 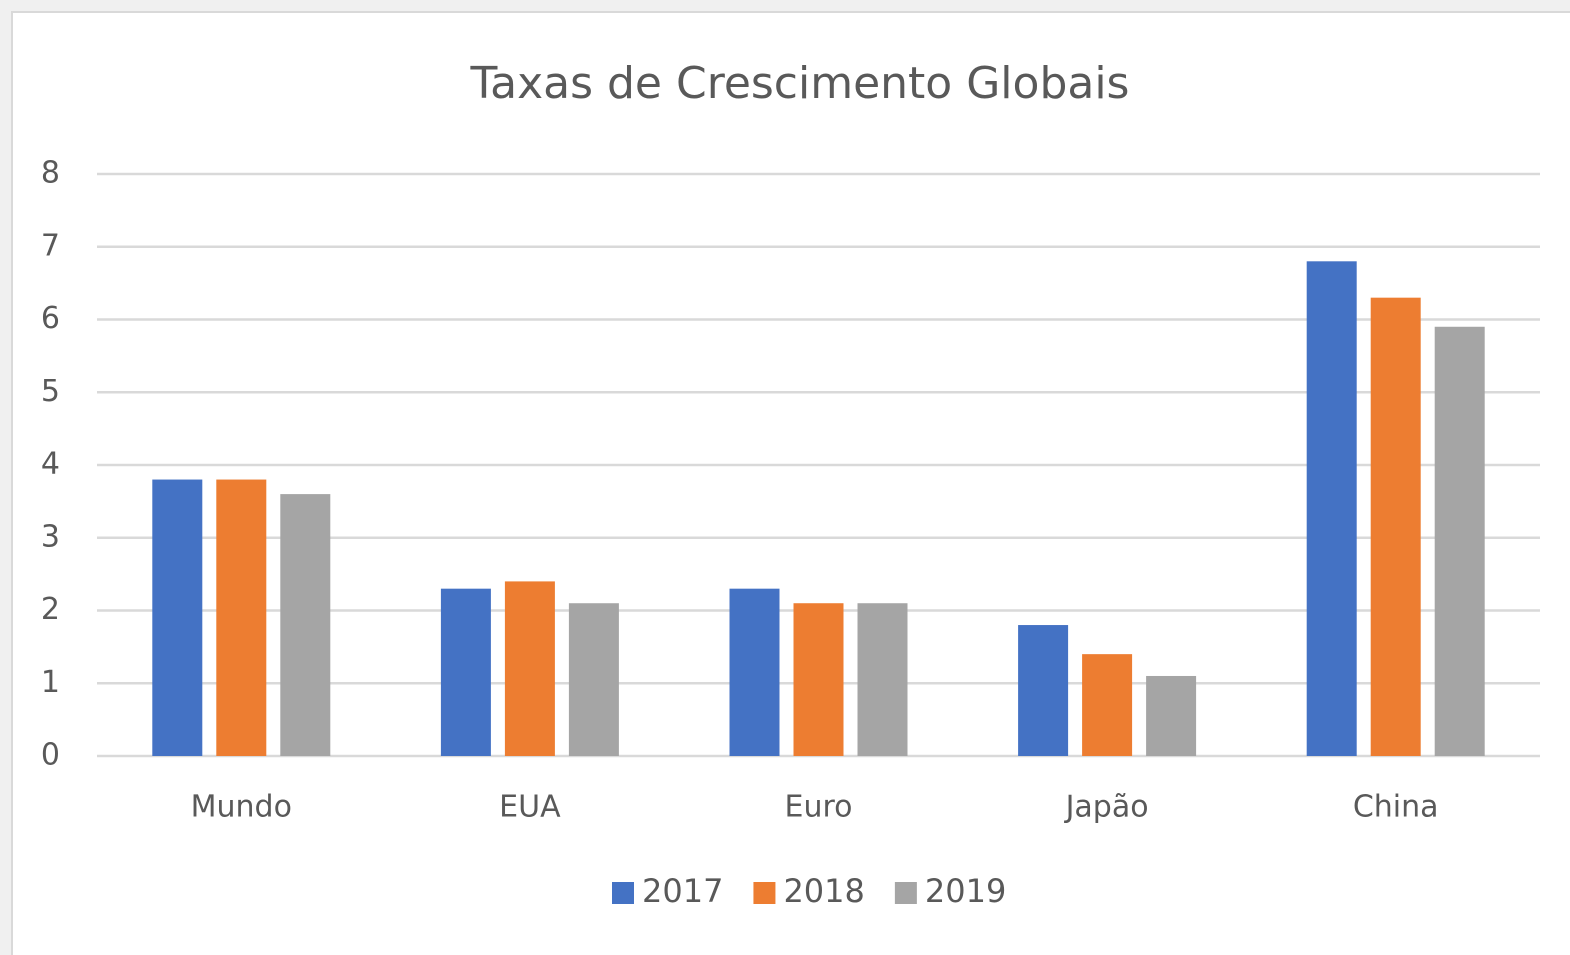 I want to click on x-tick-label: China, so click(x=1396, y=807).